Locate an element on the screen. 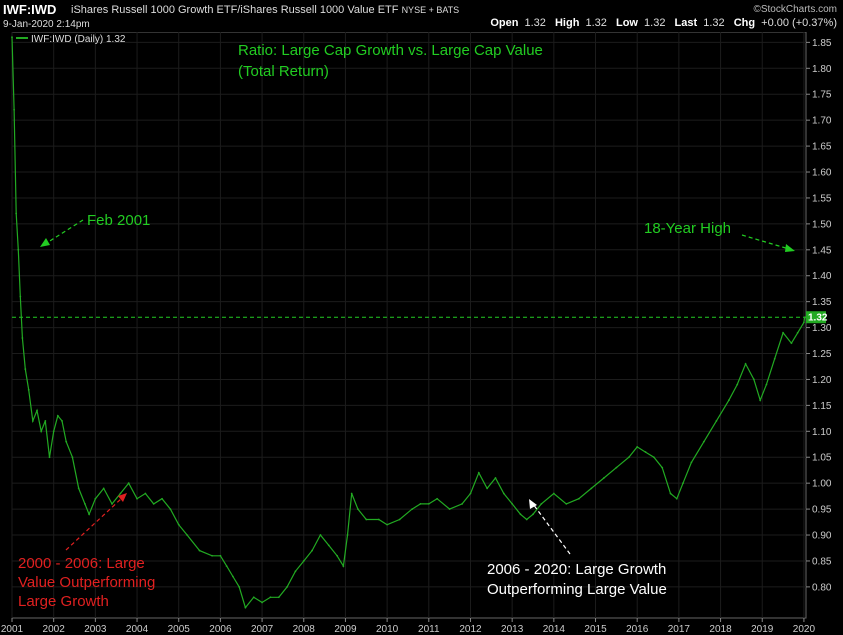  y-tick-label: 1.30 is located at coordinates (822, 328).